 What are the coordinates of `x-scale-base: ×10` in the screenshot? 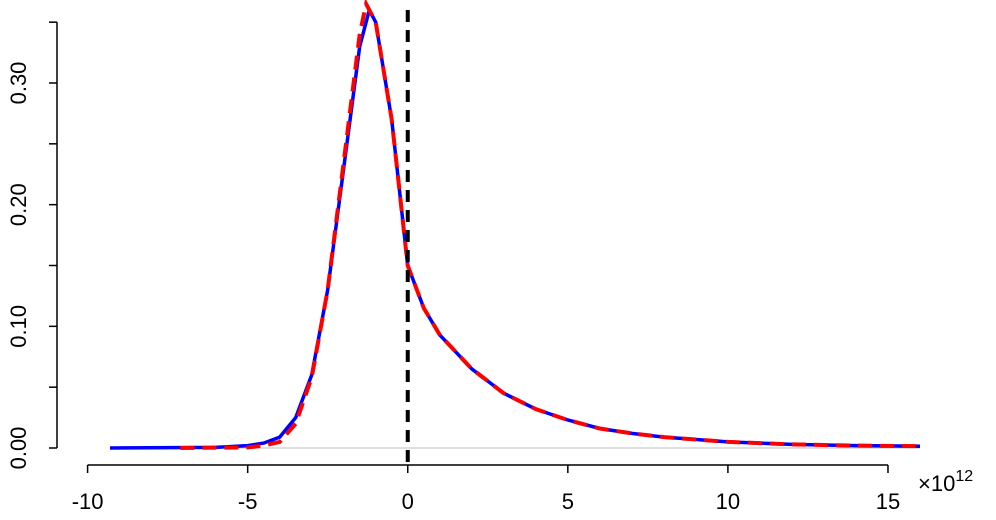 It's located at (936, 483).